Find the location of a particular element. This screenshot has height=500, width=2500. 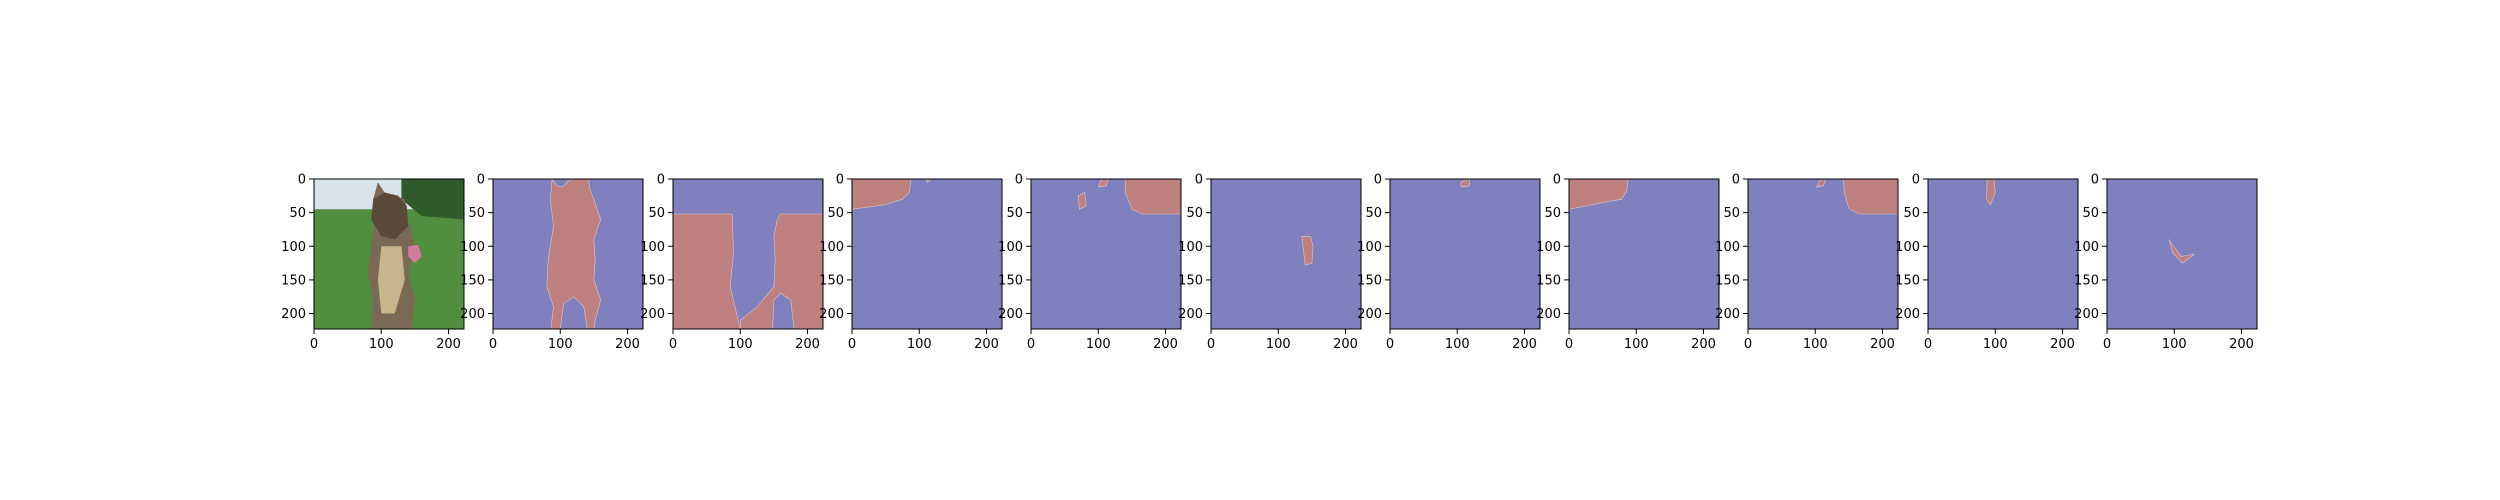

panel-1: 0 100 200 0 50 100 150 200 is located at coordinates (552, 262).